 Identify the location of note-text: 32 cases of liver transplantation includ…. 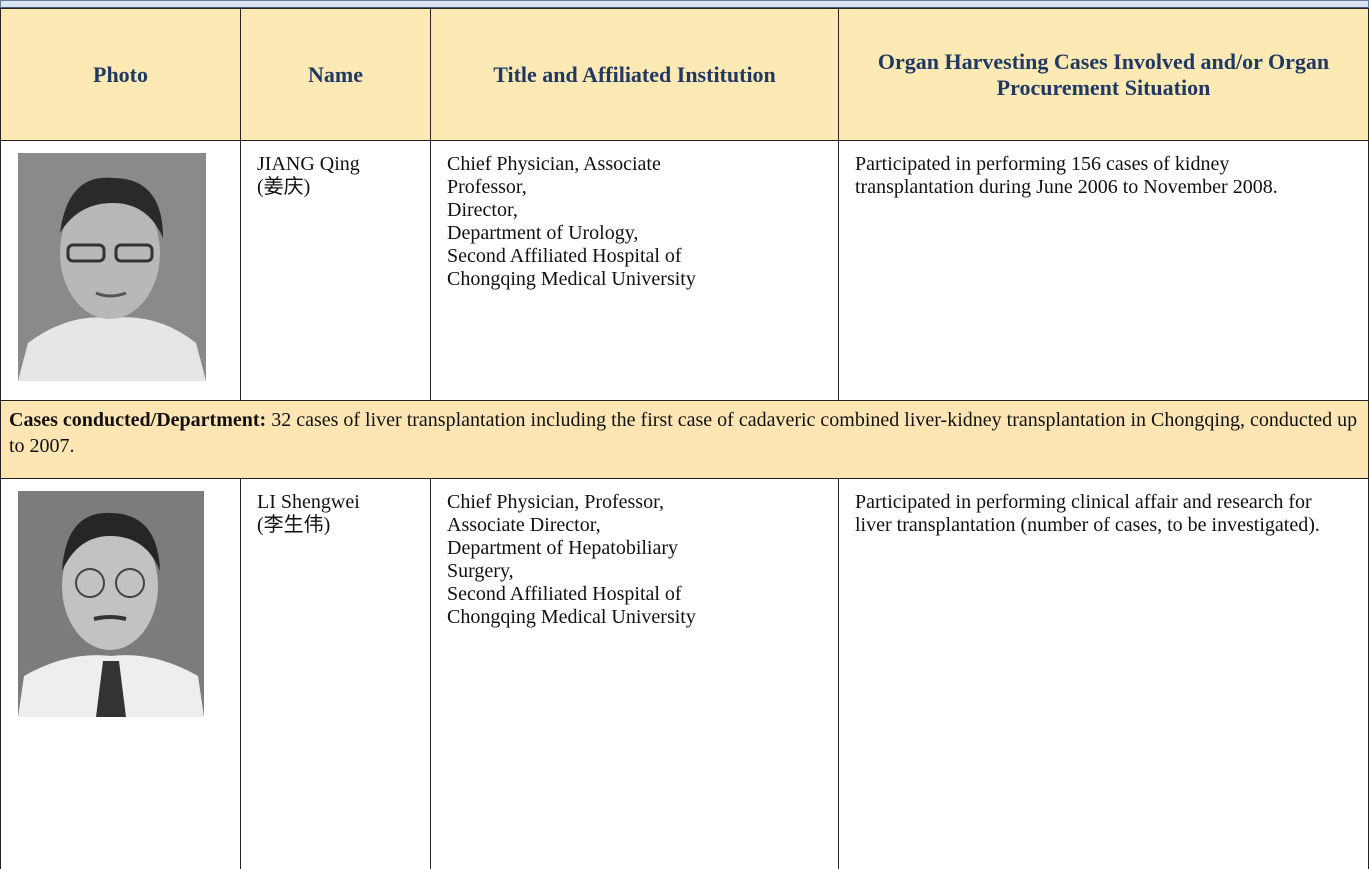
(683, 433).